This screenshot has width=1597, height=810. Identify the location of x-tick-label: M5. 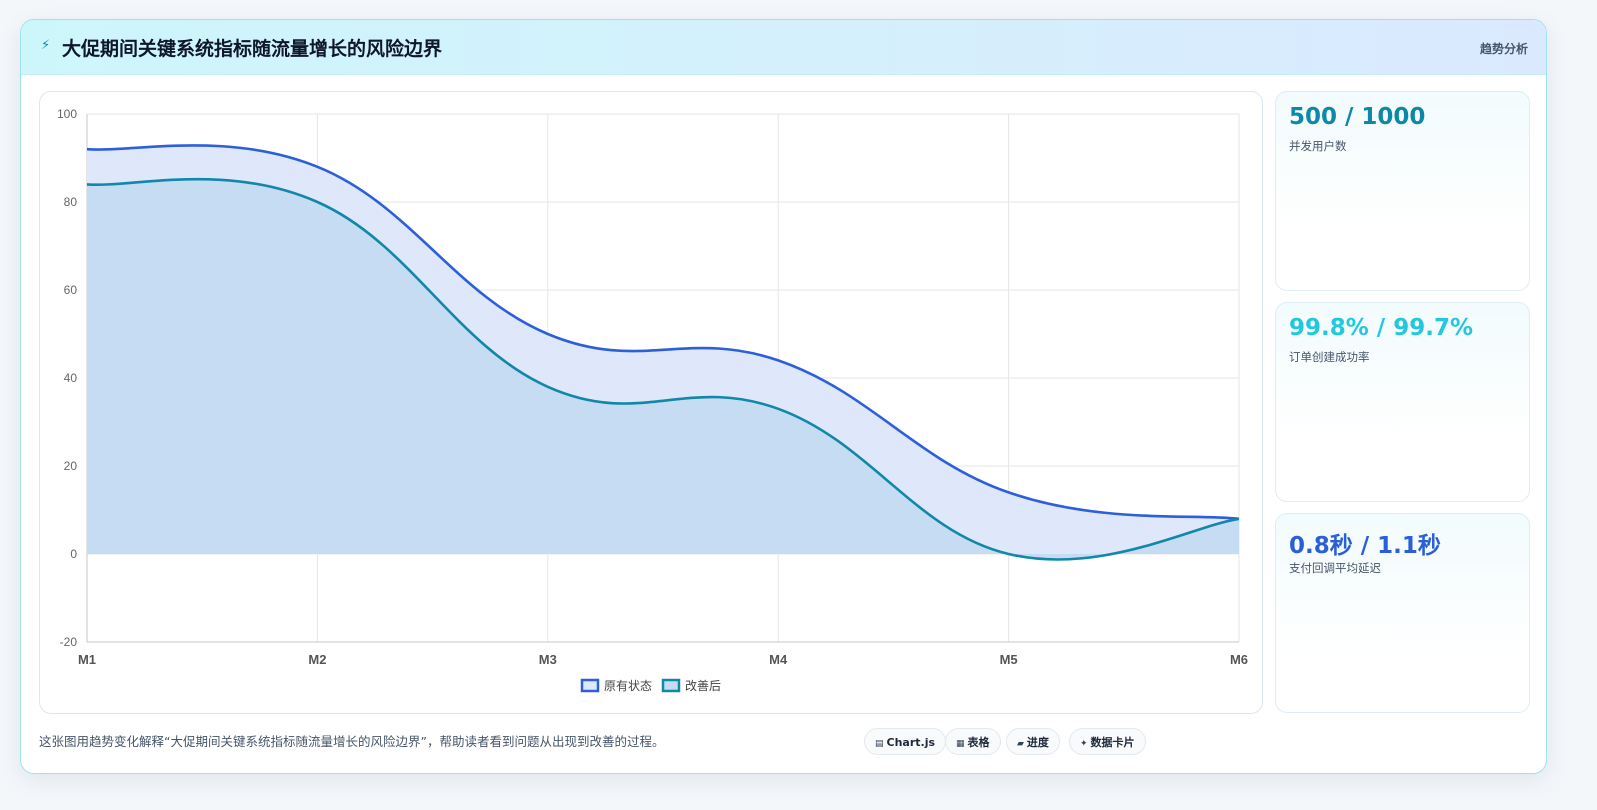
(1009, 659).